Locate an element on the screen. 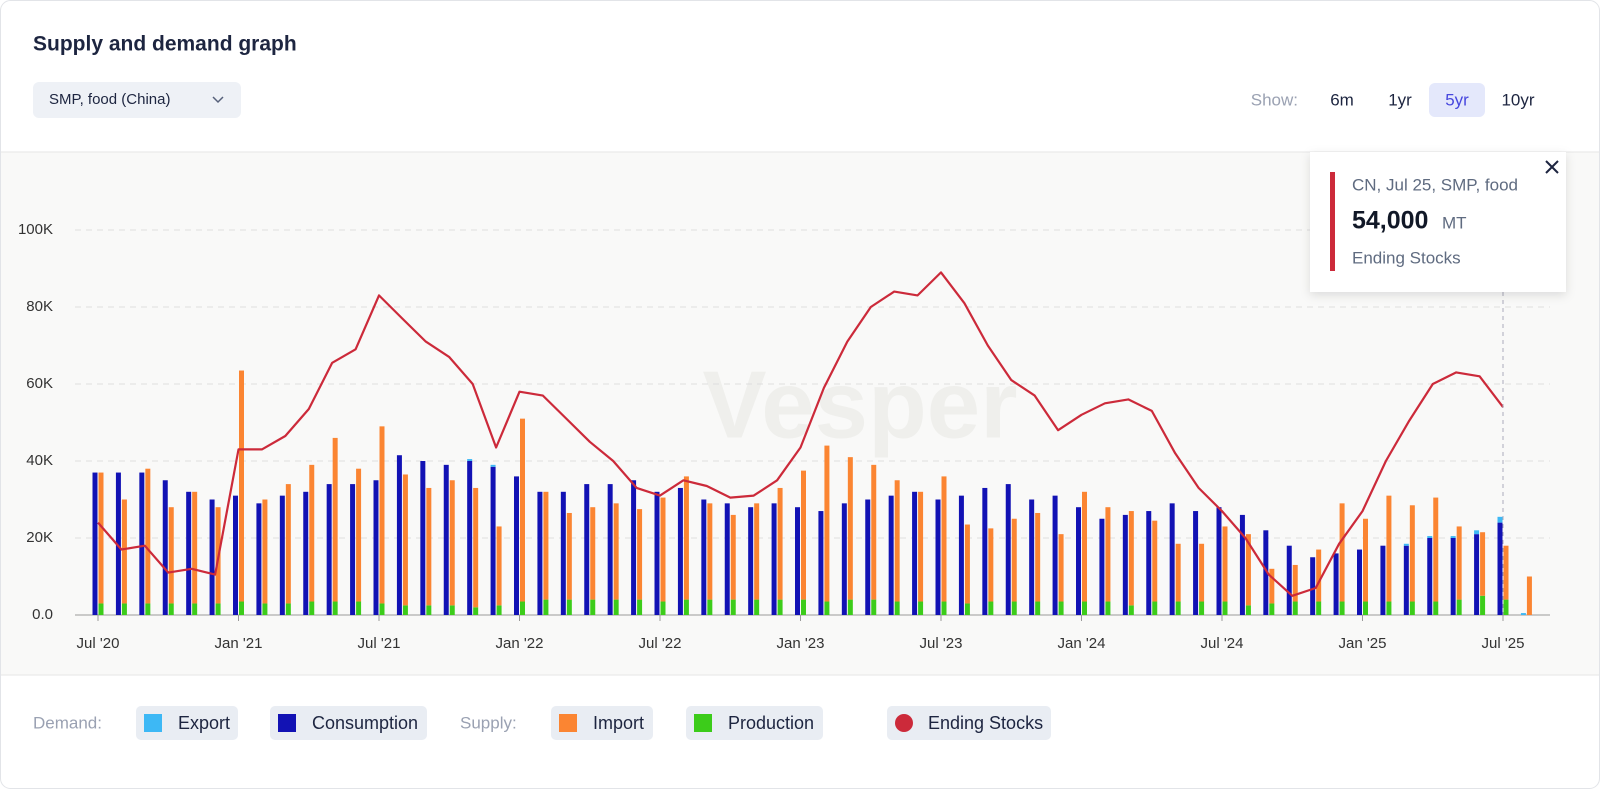 Image resolution: width=1600 pixels, height=789 pixels. legend-group-label: Supply: is located at coordinates (488, 722).